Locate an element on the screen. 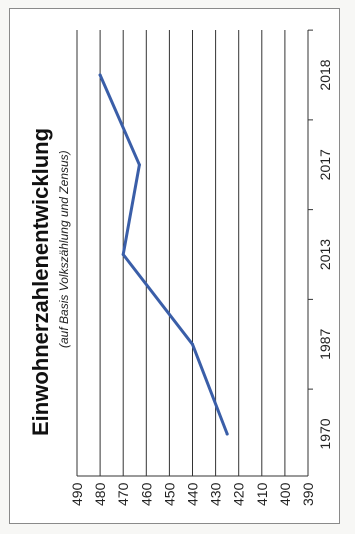 This screenshot has height=534, width=355. y-tick-label: 490 is located at coordinates (77, 494).